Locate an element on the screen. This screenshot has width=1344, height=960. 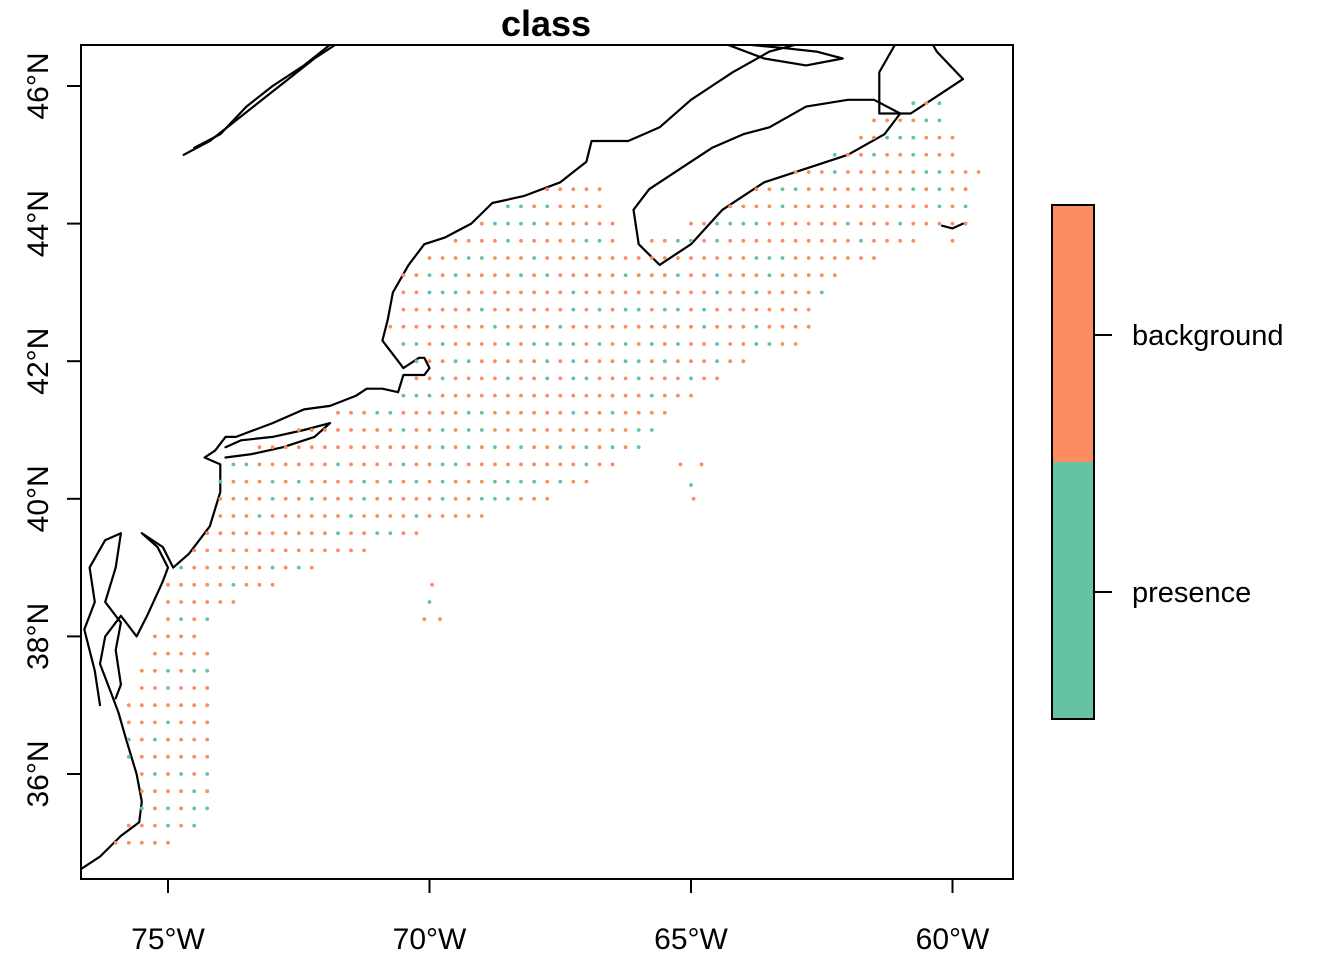
legend-swatch-presence is located at coordinates (1073, 590).